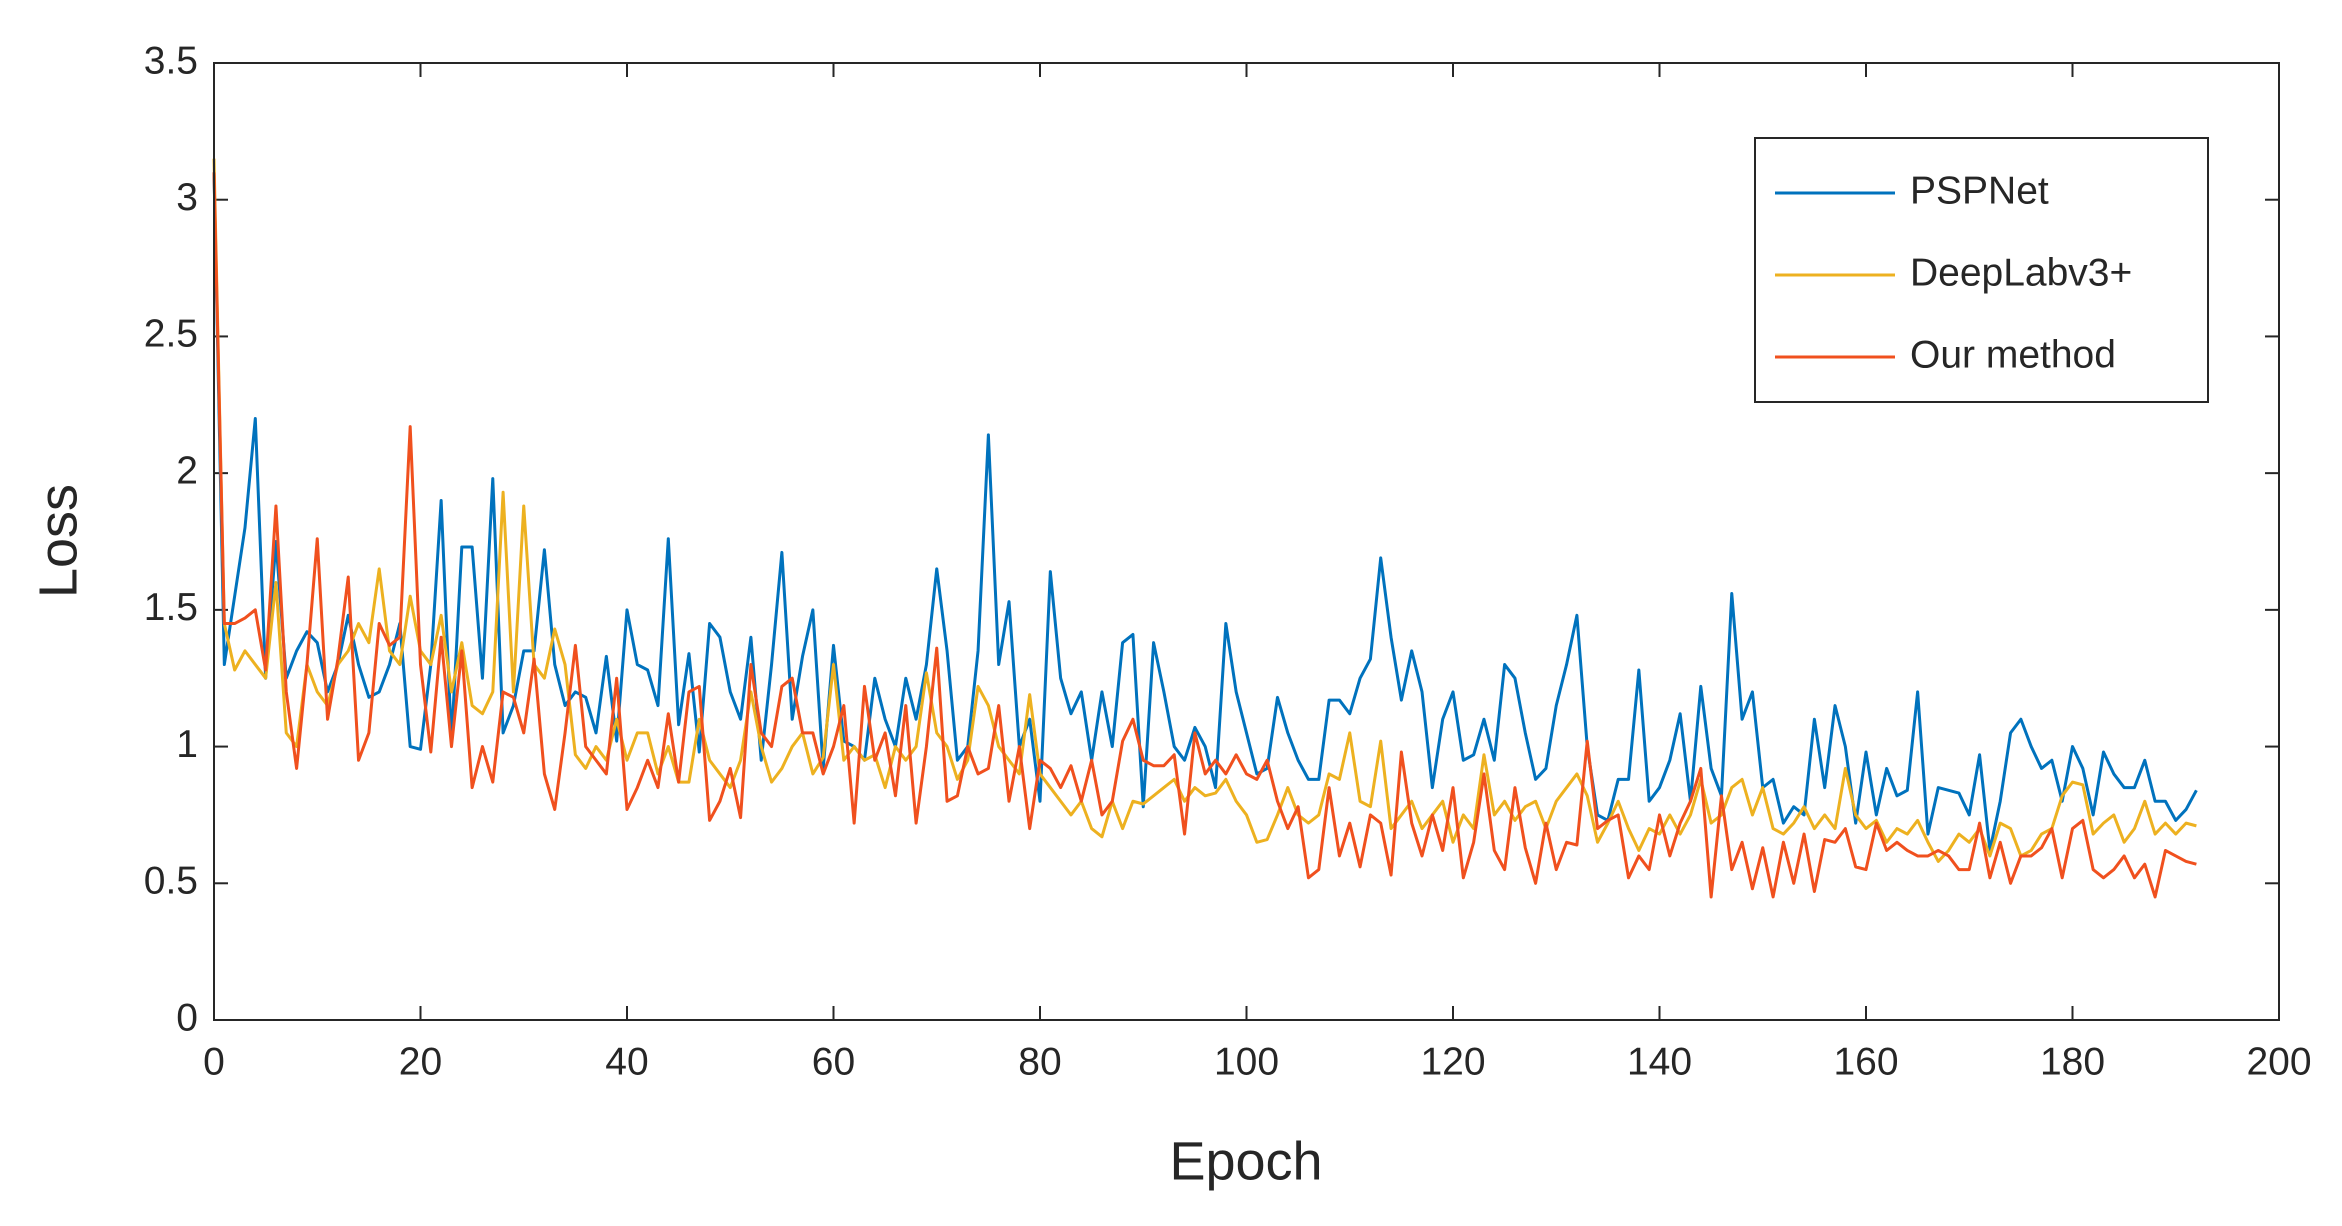 This screenshot has height=1226, width=2342. Describe the element at coordinates (2278, 1061) in the screenshot. I see `x-tick-label: 200` at that location.